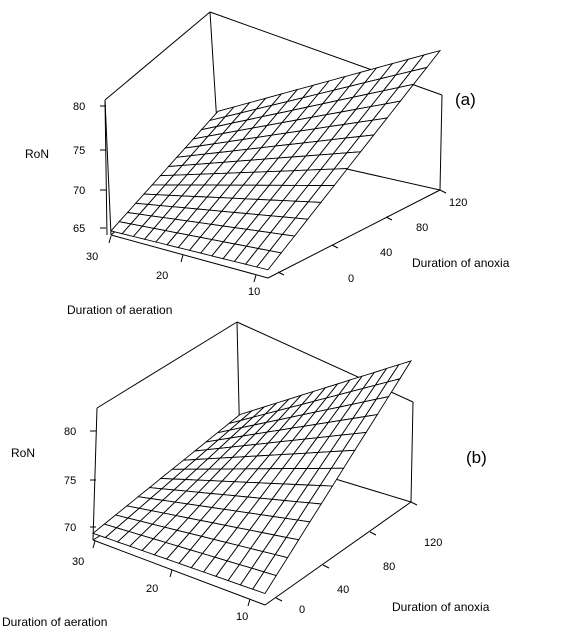 This screenshot has width=571, height=632. Describe the element at coordinates (80, 480) in the screenshot. I see `z-ticks-b: 80 75 70` at that location.